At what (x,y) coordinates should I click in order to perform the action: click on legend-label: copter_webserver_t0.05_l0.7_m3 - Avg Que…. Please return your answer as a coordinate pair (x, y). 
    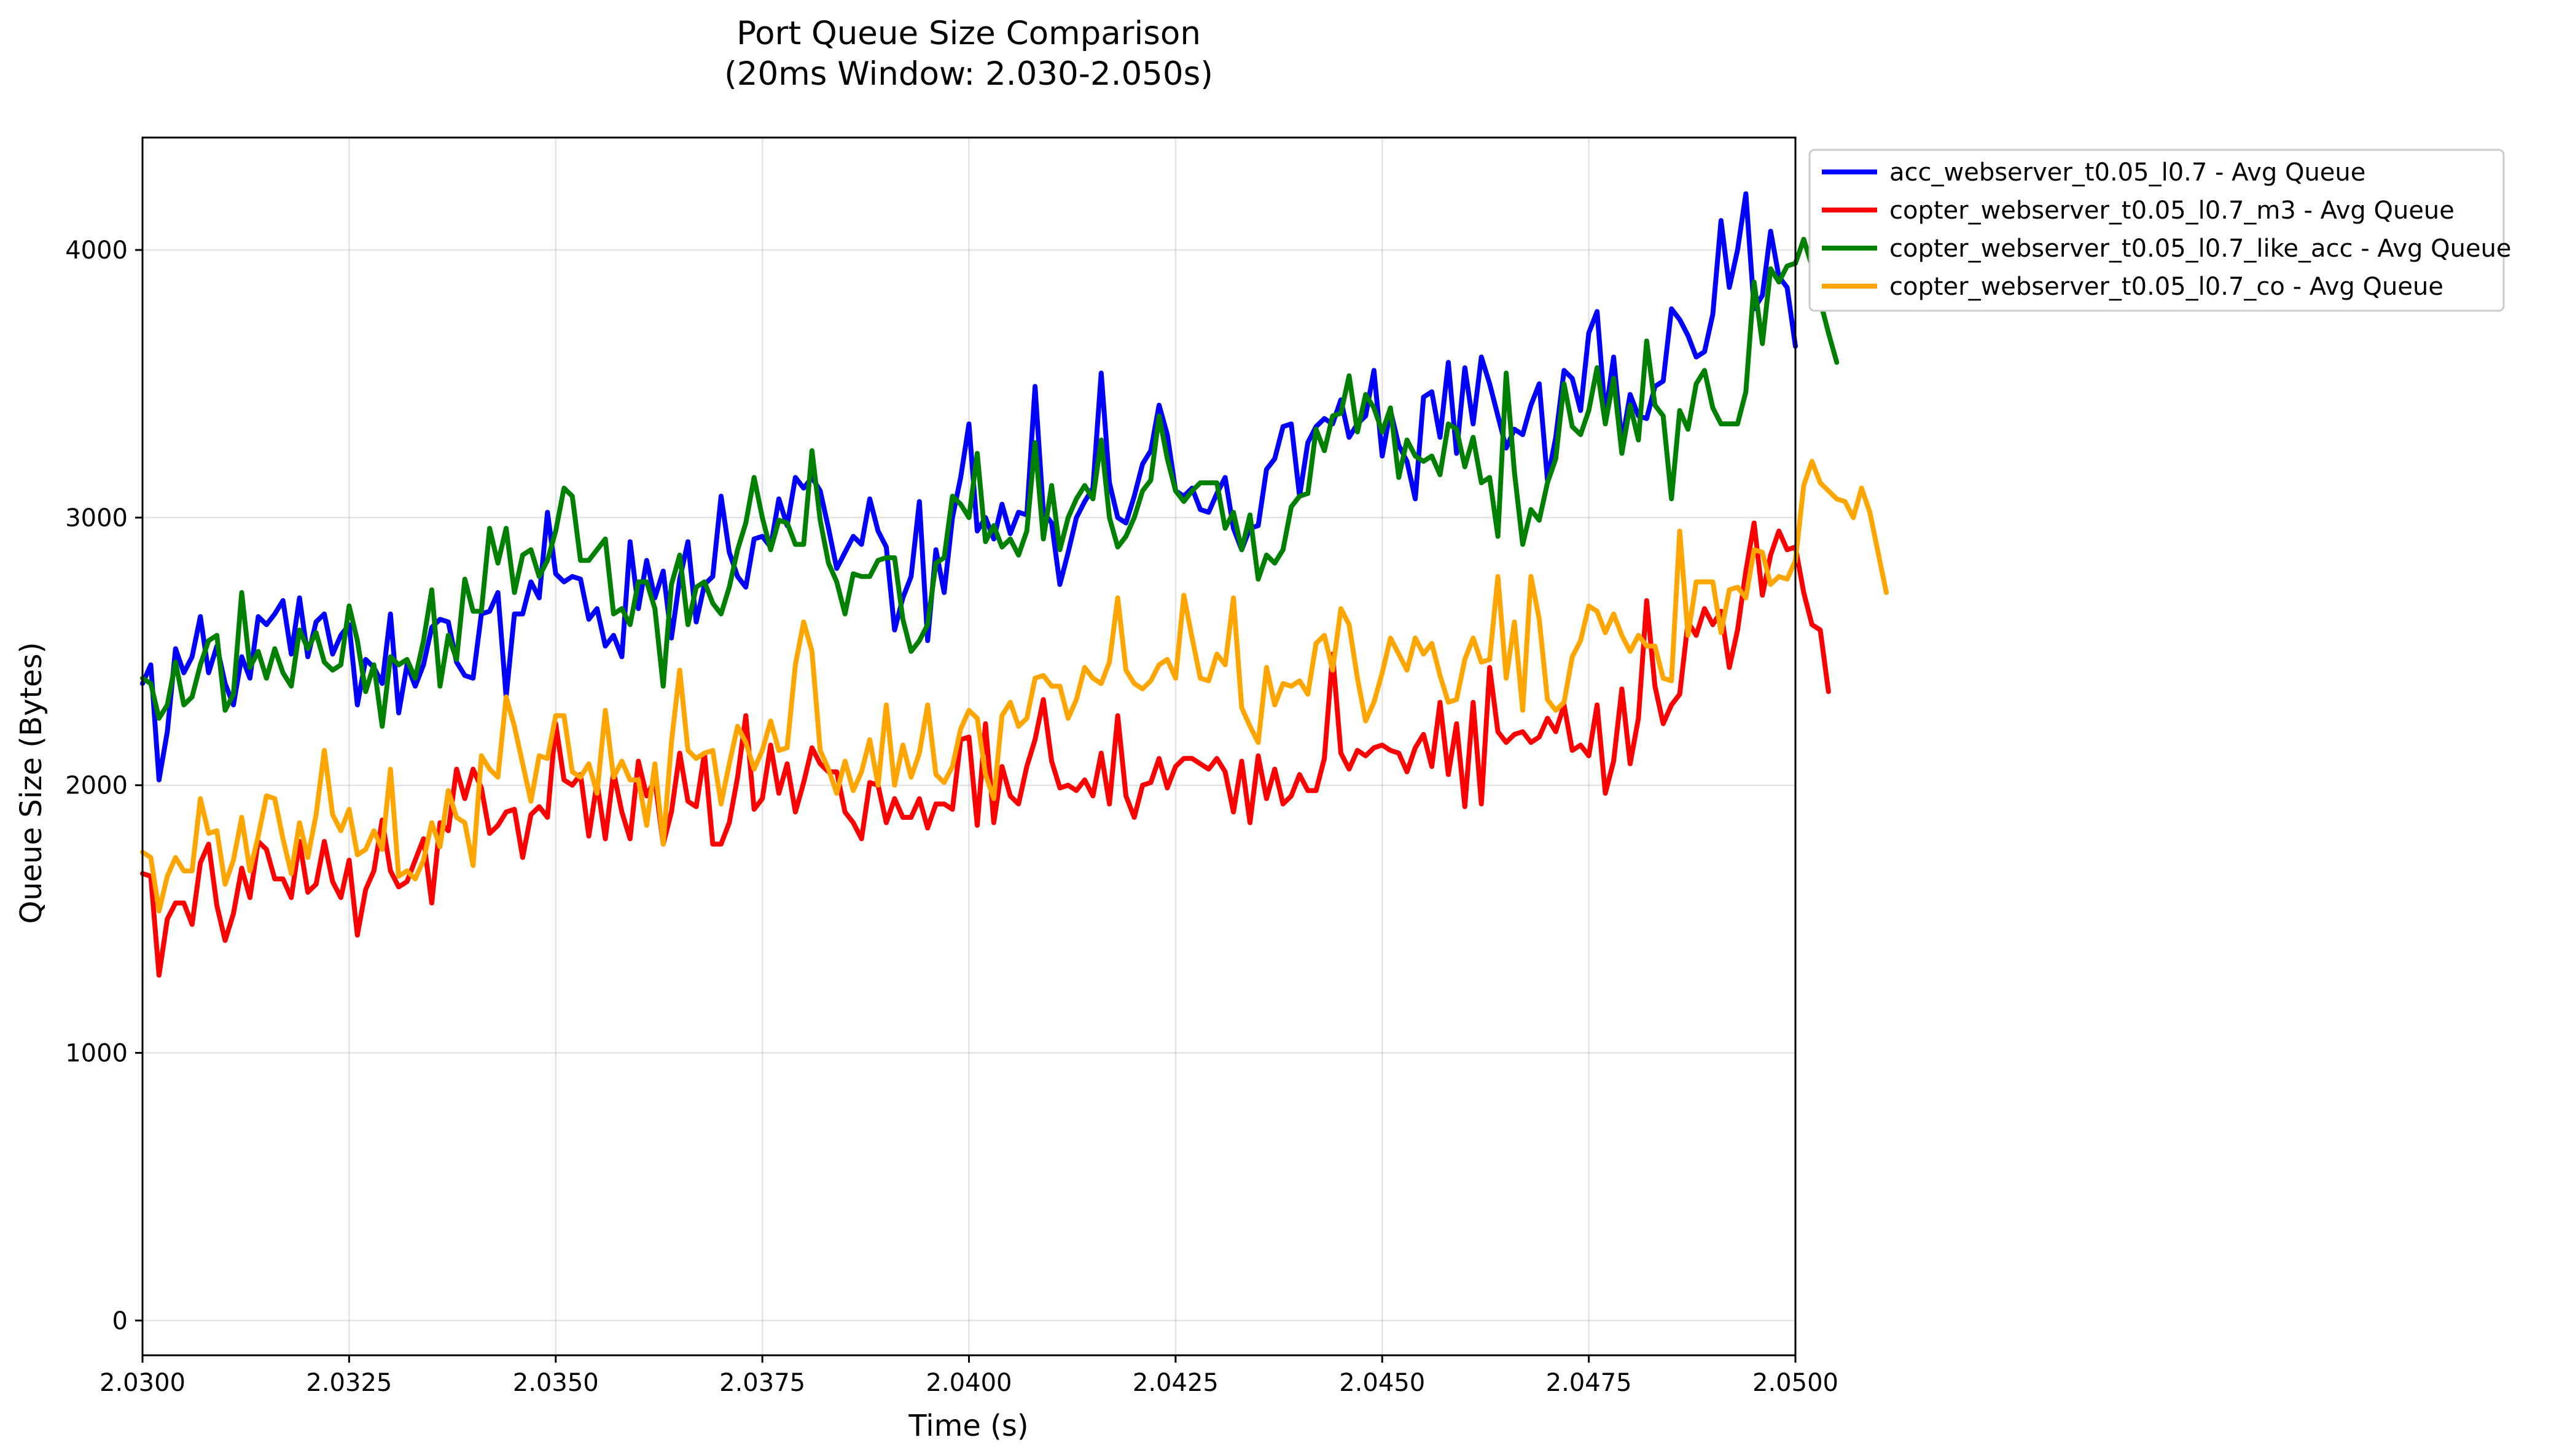
    Looking at the image, I should click on (2172, 211).